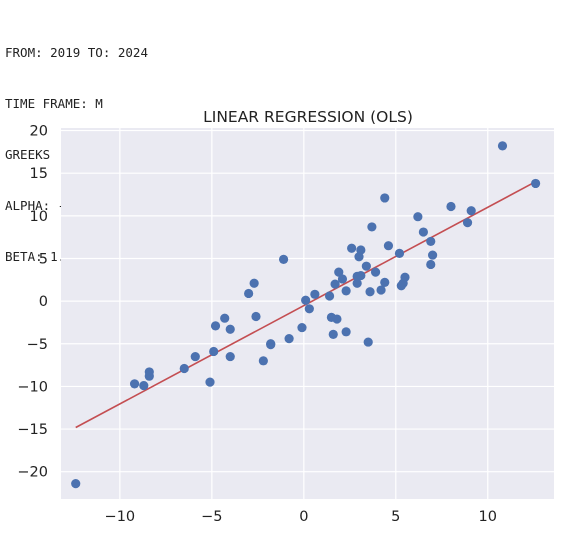  Describe the element at coordinates (43, 259) in the screenshot. I see `y-tick-label: 5` at that location.